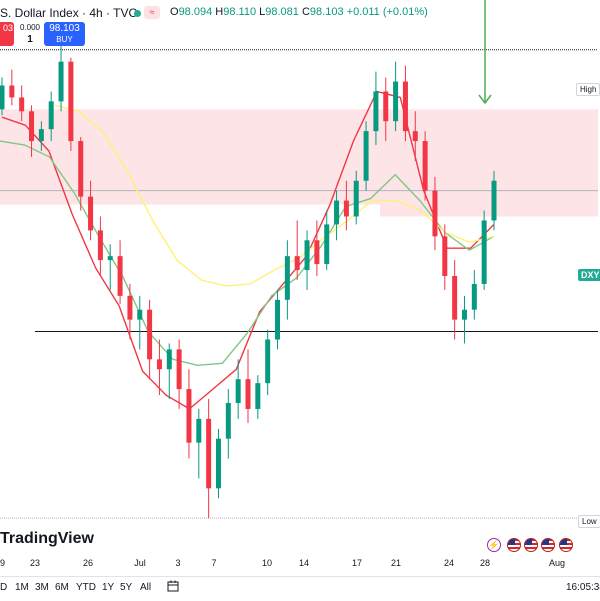 This screenshot has width=600, height=601. I want to click on timeframe-button-ytd: YTD, so click(86, 587).